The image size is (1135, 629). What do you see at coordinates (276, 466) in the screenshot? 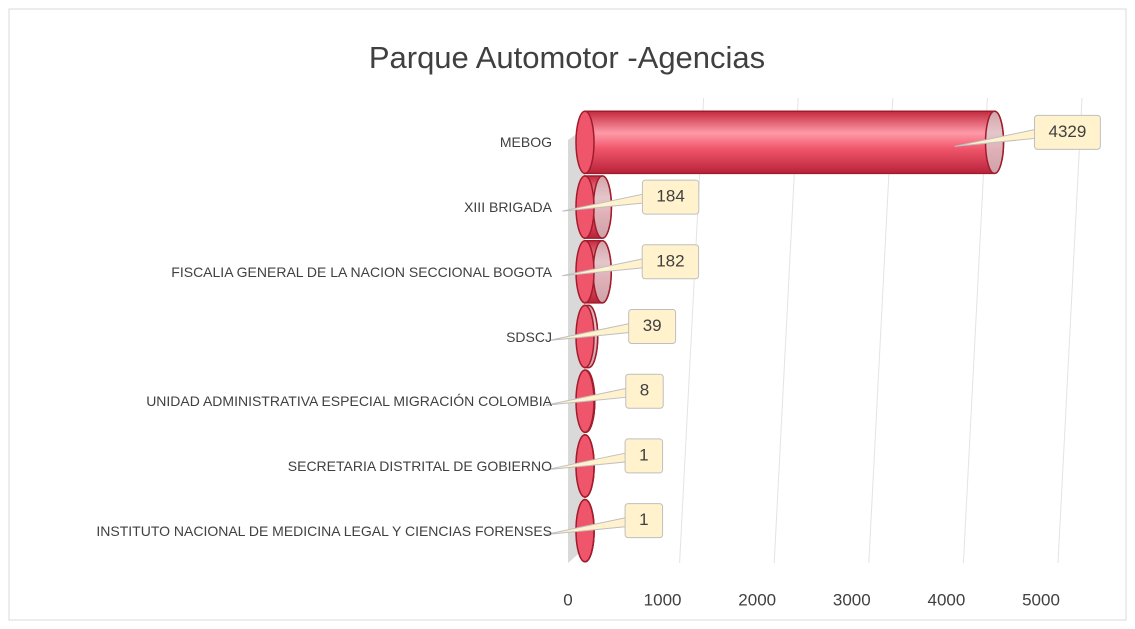
I see `y-tick-label: SECRETARIA DISTRITAL DE GOBIERNO` at bounding box center [276, 466].